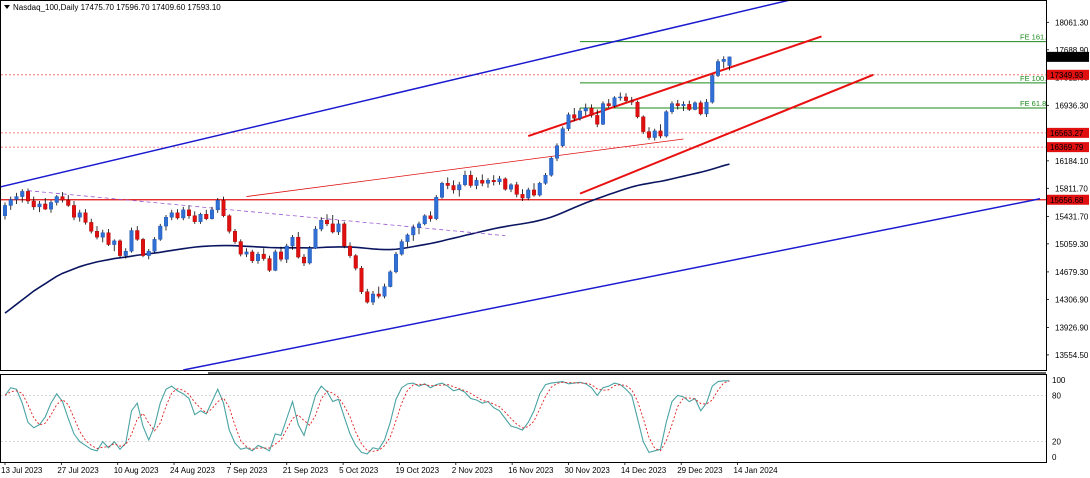 Image resolution: width=1090 pixels, height=478 pixels. Describe the element at coordinates (1068, 74) in the screenshot. I see `price-tag-bg` at that location.